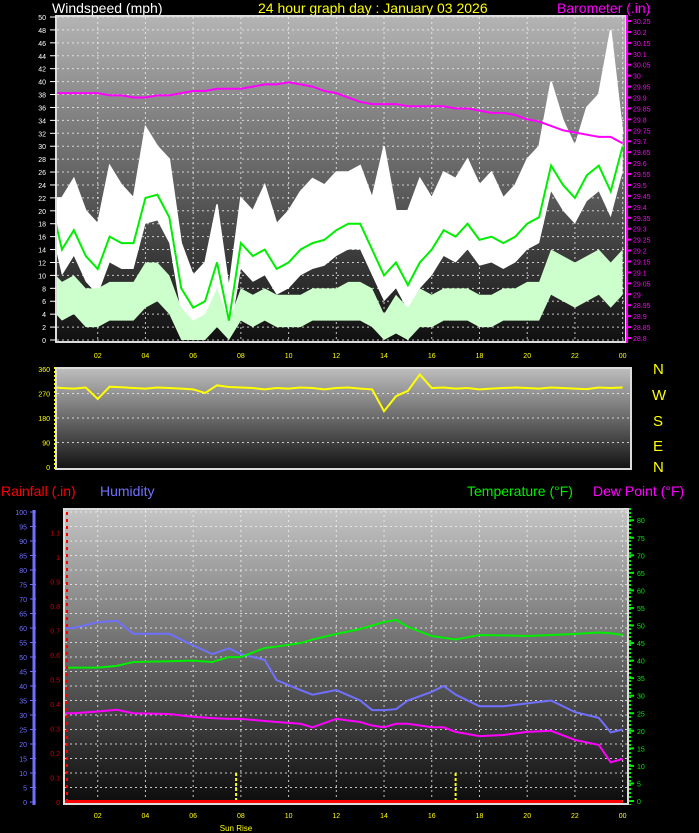 The width and height of the screenshot is (699, 833). Describe the element at coordinates (640, 33) in the screenshot. I see `barometer-tick-label: 30.2` at that location.